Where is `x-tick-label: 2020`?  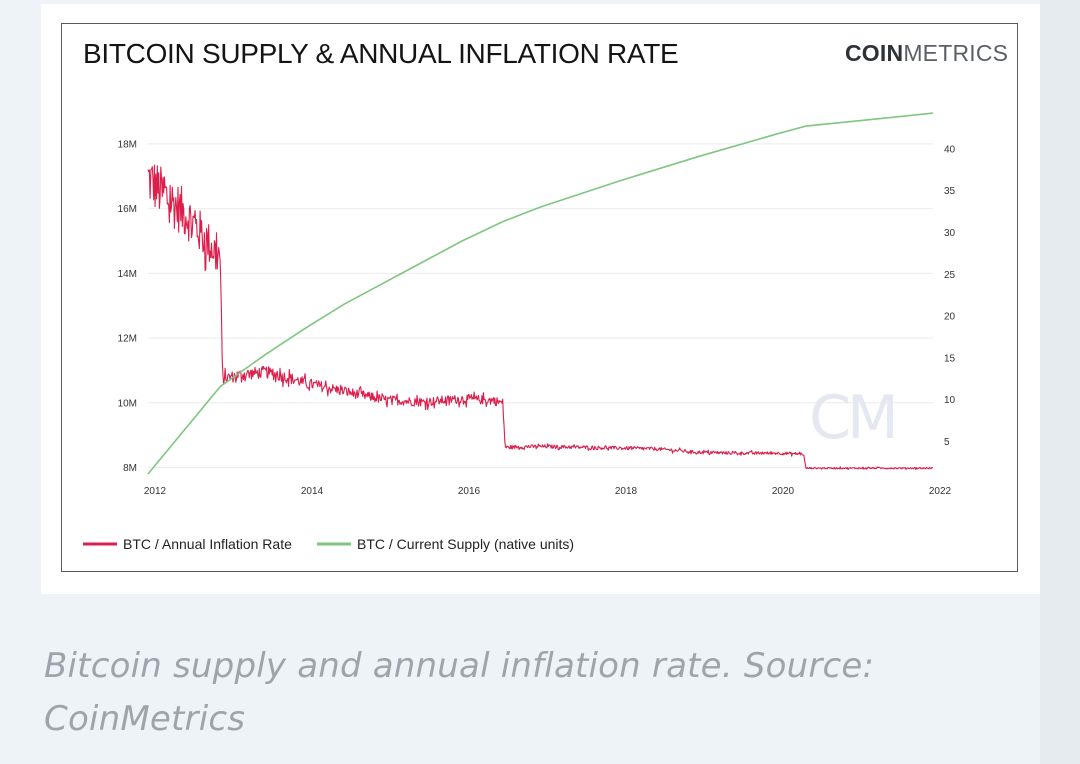 x-tick-label: 2020 is located at coordinates (783, 491).